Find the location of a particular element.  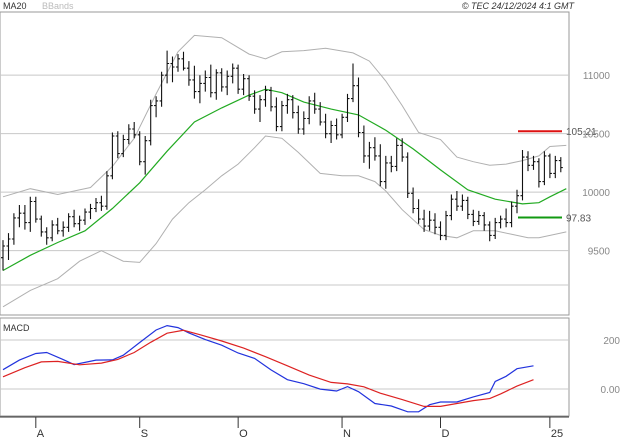

time-axis: A S O N D 25 is located at coordinates (299, 428).